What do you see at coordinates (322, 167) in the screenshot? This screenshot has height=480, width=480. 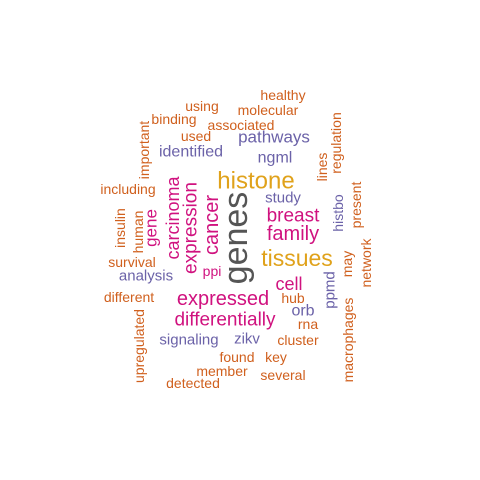 I see `word-lines: lines` at bounding box center [322, 167].